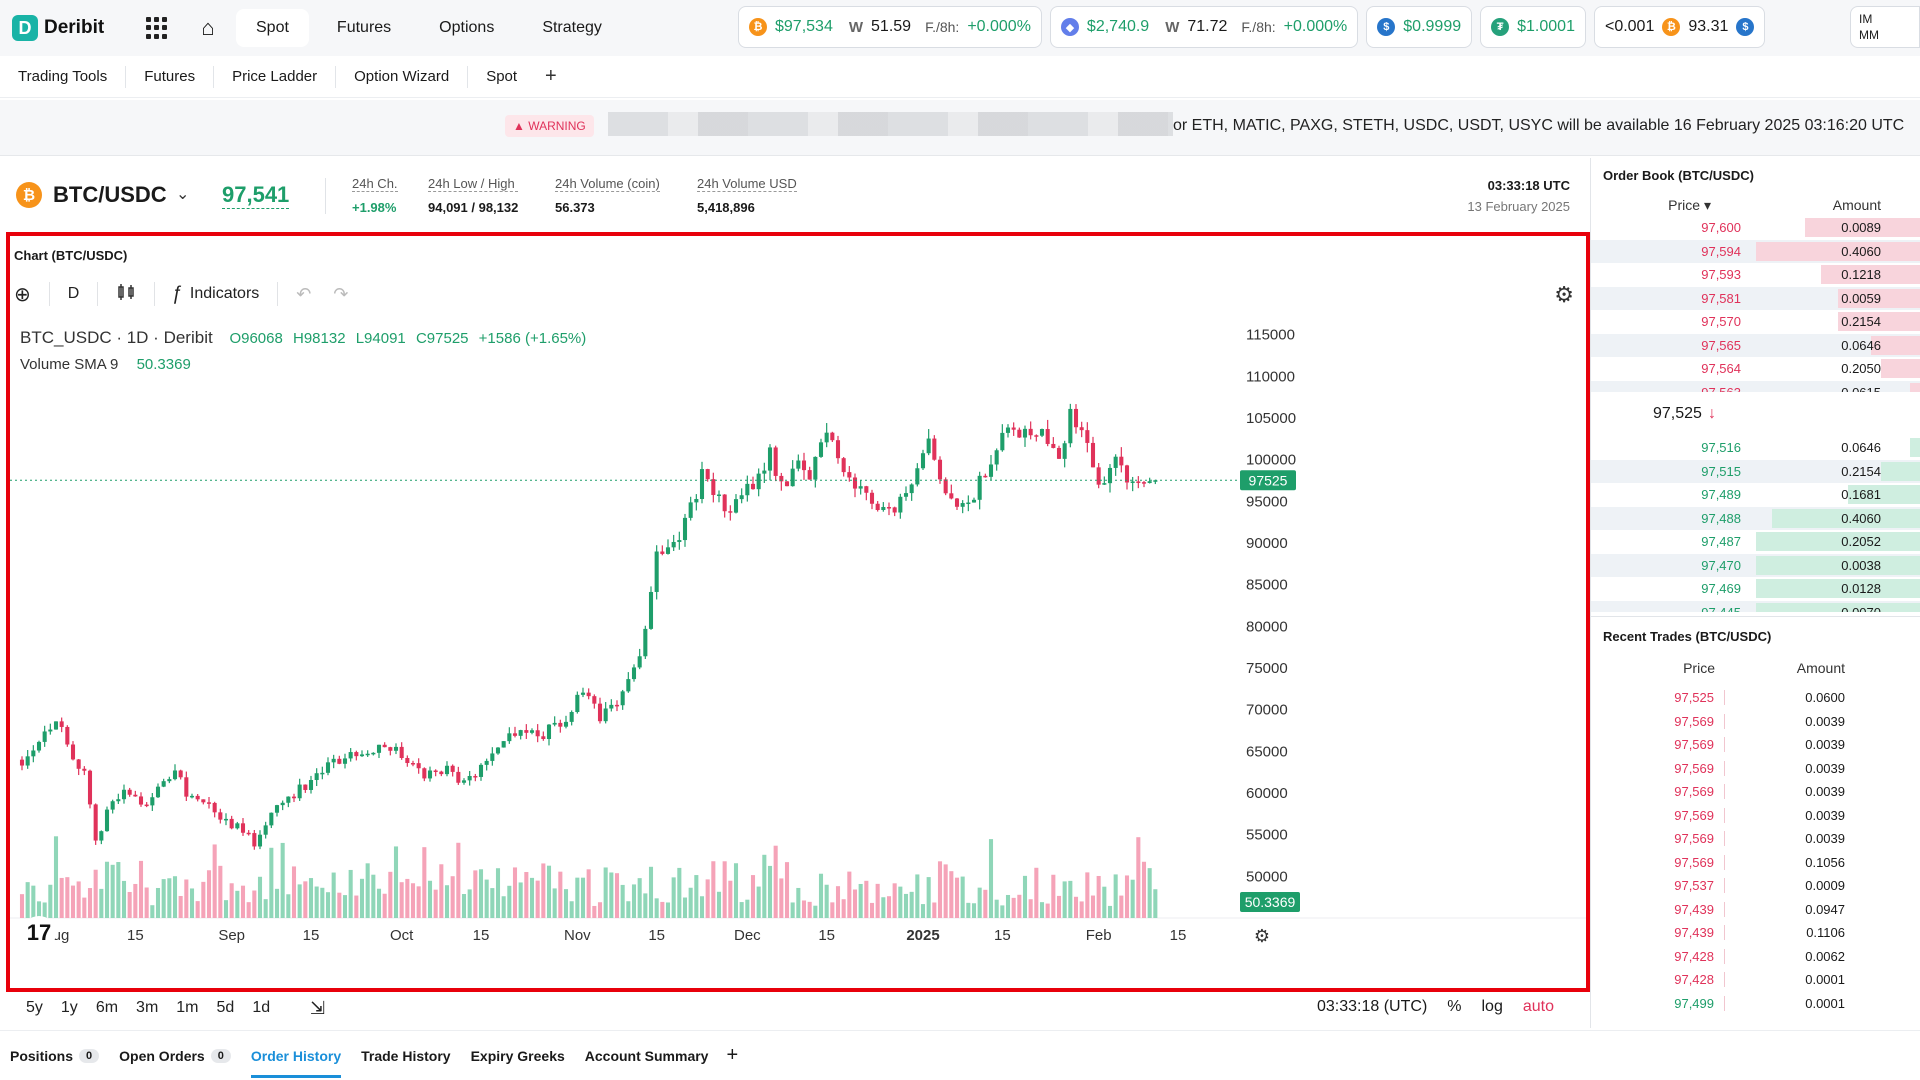 The image size is (1920, 1080). Describe the element at coordinates (176, 293) in the screenshot. I see `indicators-icon: ƒ` at that location.